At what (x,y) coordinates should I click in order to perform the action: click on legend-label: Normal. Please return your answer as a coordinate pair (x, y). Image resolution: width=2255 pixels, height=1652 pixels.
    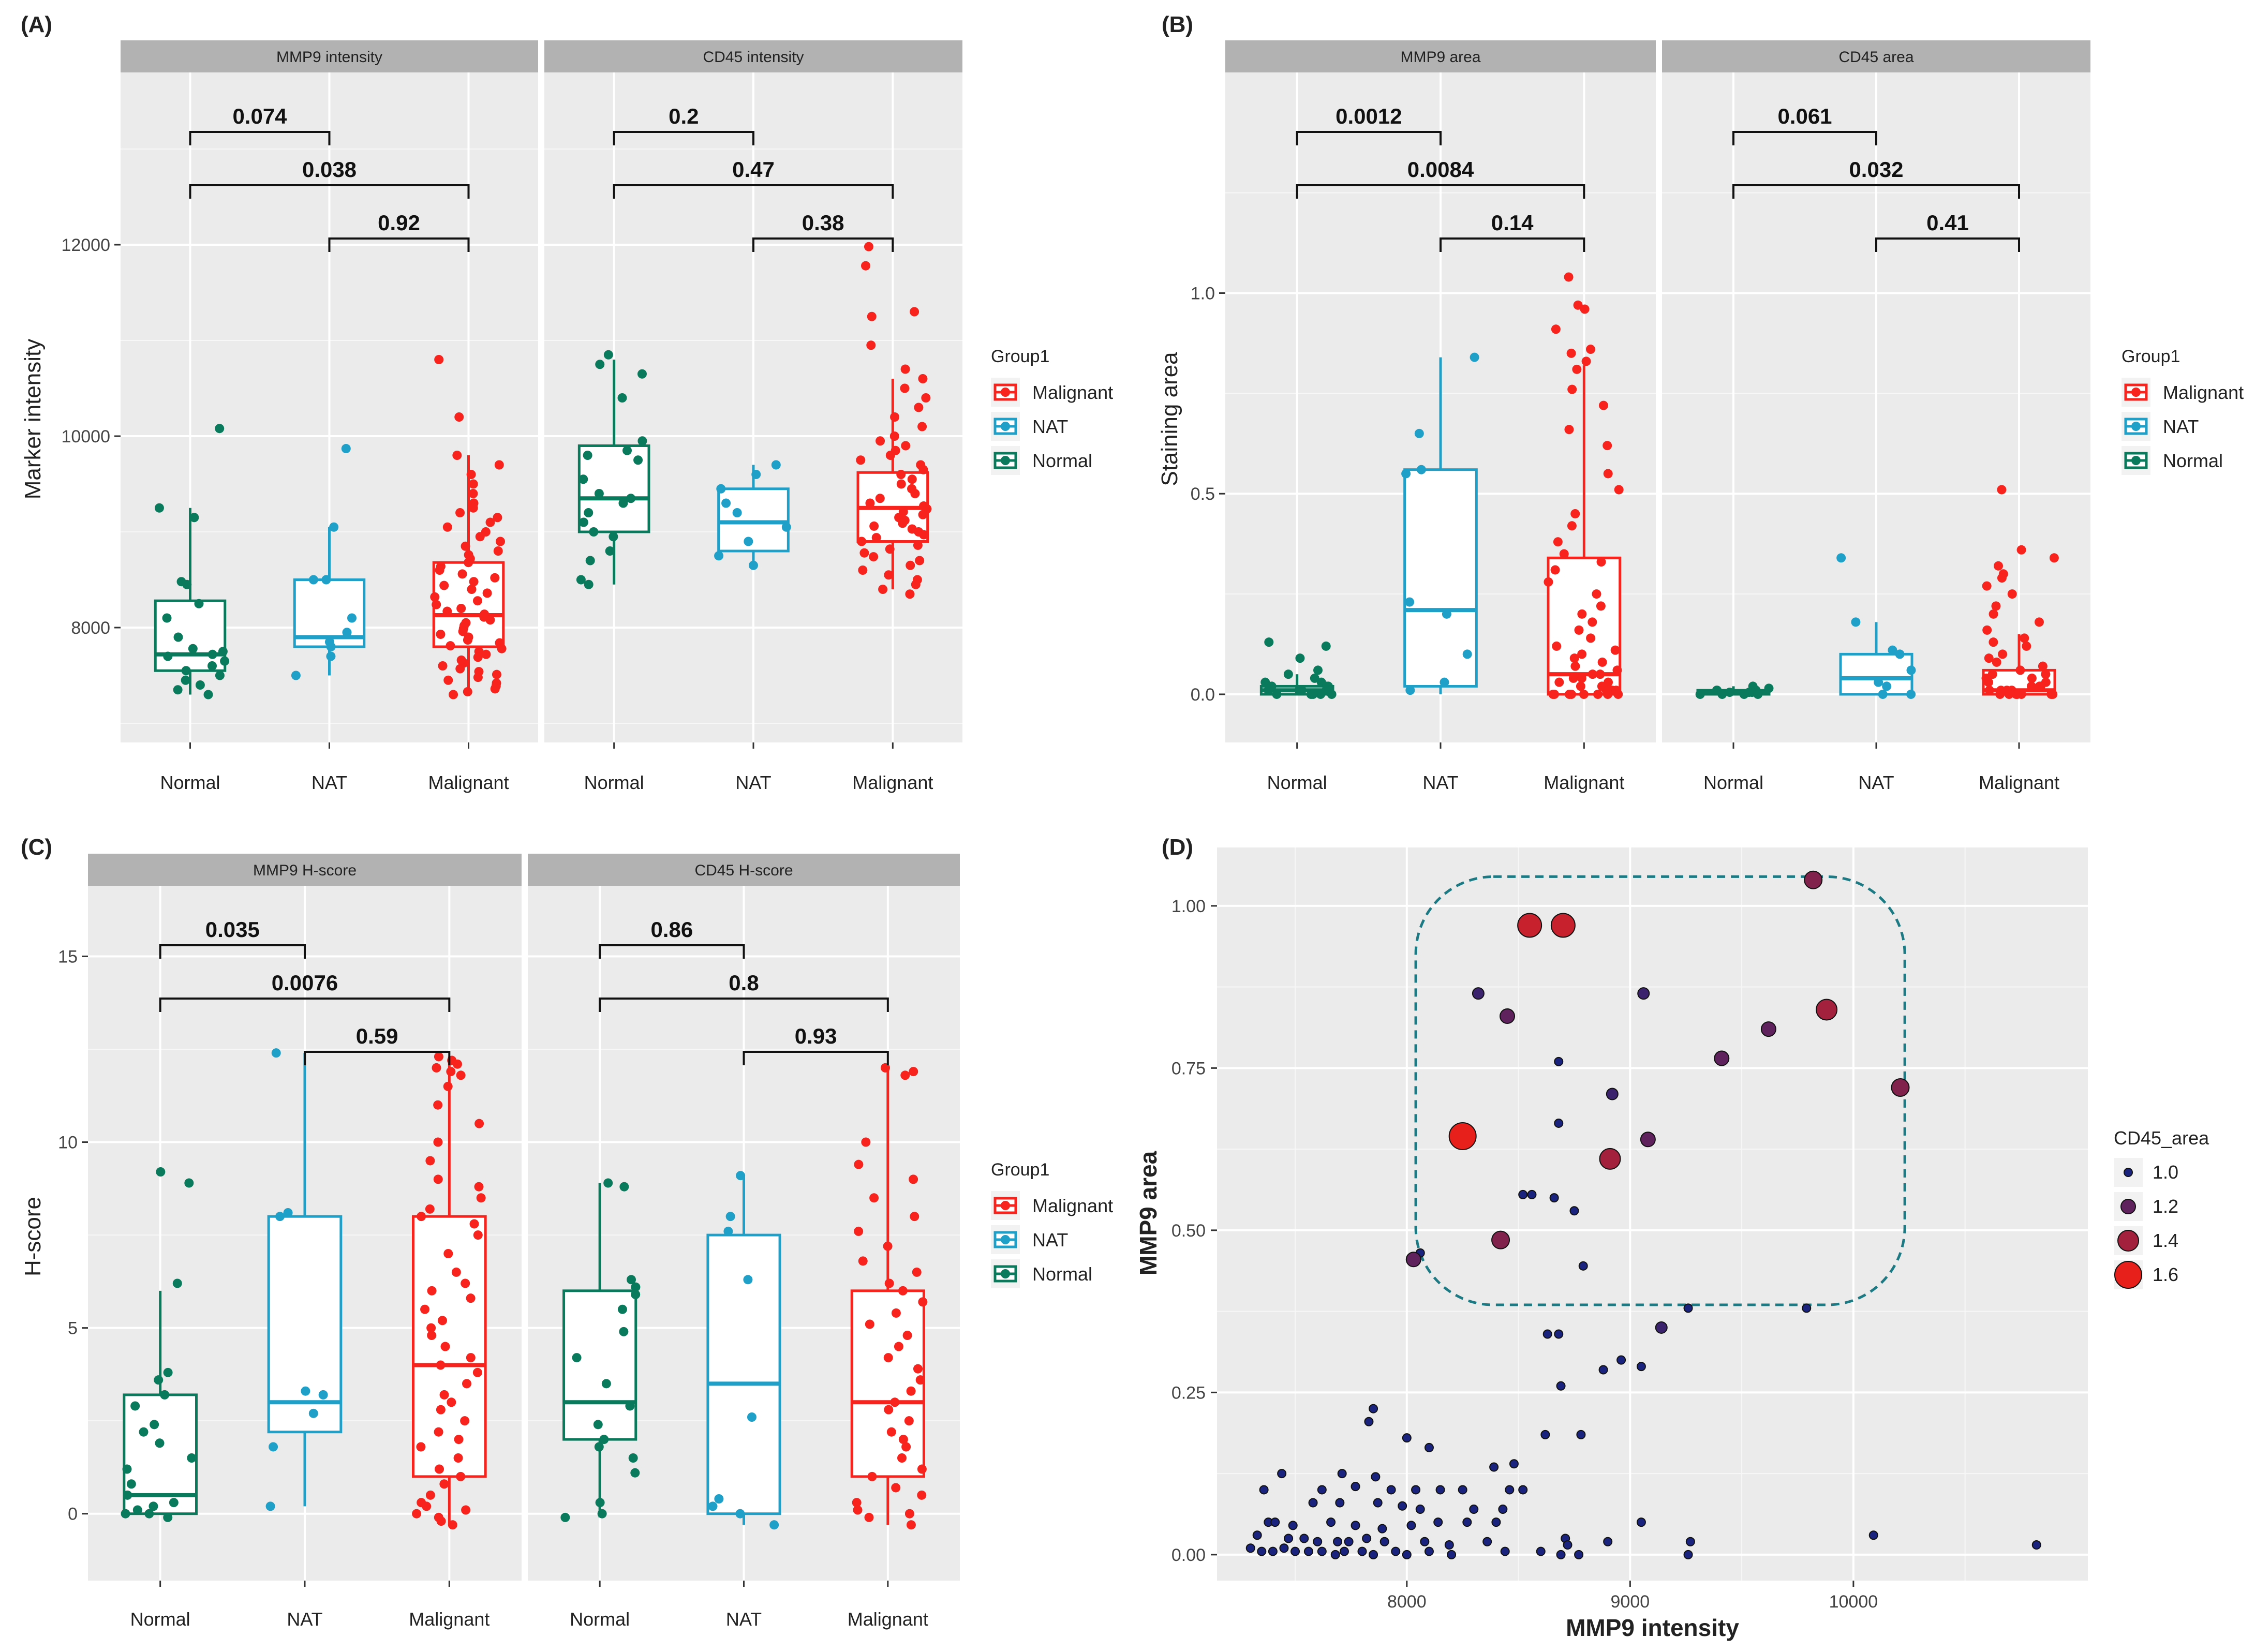
    Looking at the image, I should click on (1062, 1274).